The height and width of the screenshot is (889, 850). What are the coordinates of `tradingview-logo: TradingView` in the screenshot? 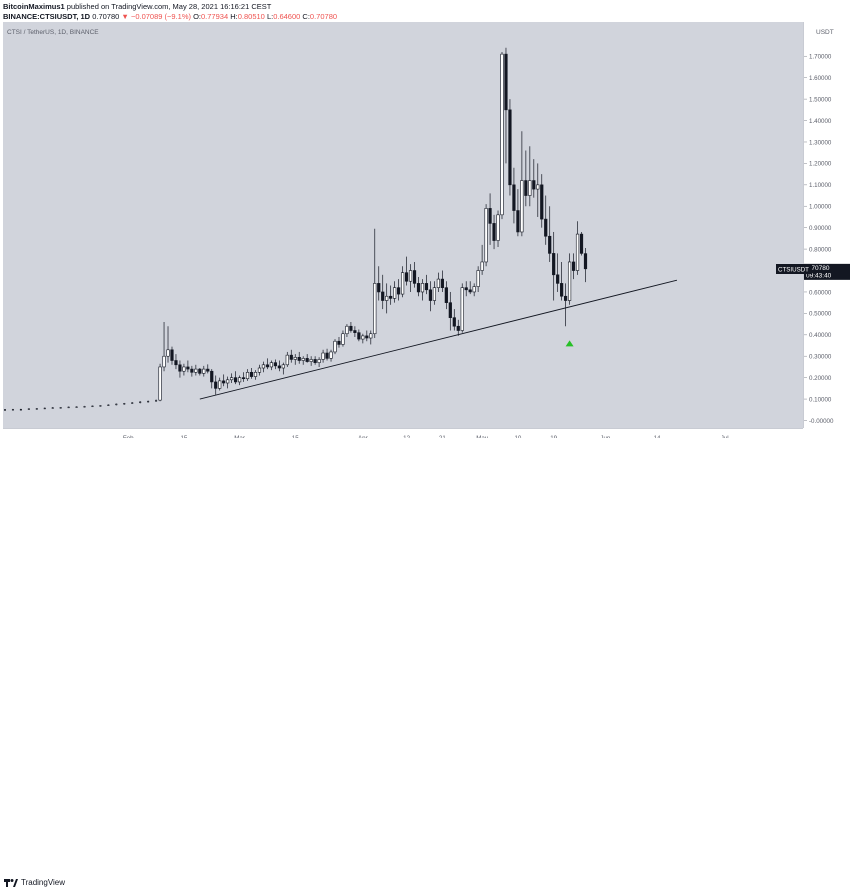 It's located at (34, 882).